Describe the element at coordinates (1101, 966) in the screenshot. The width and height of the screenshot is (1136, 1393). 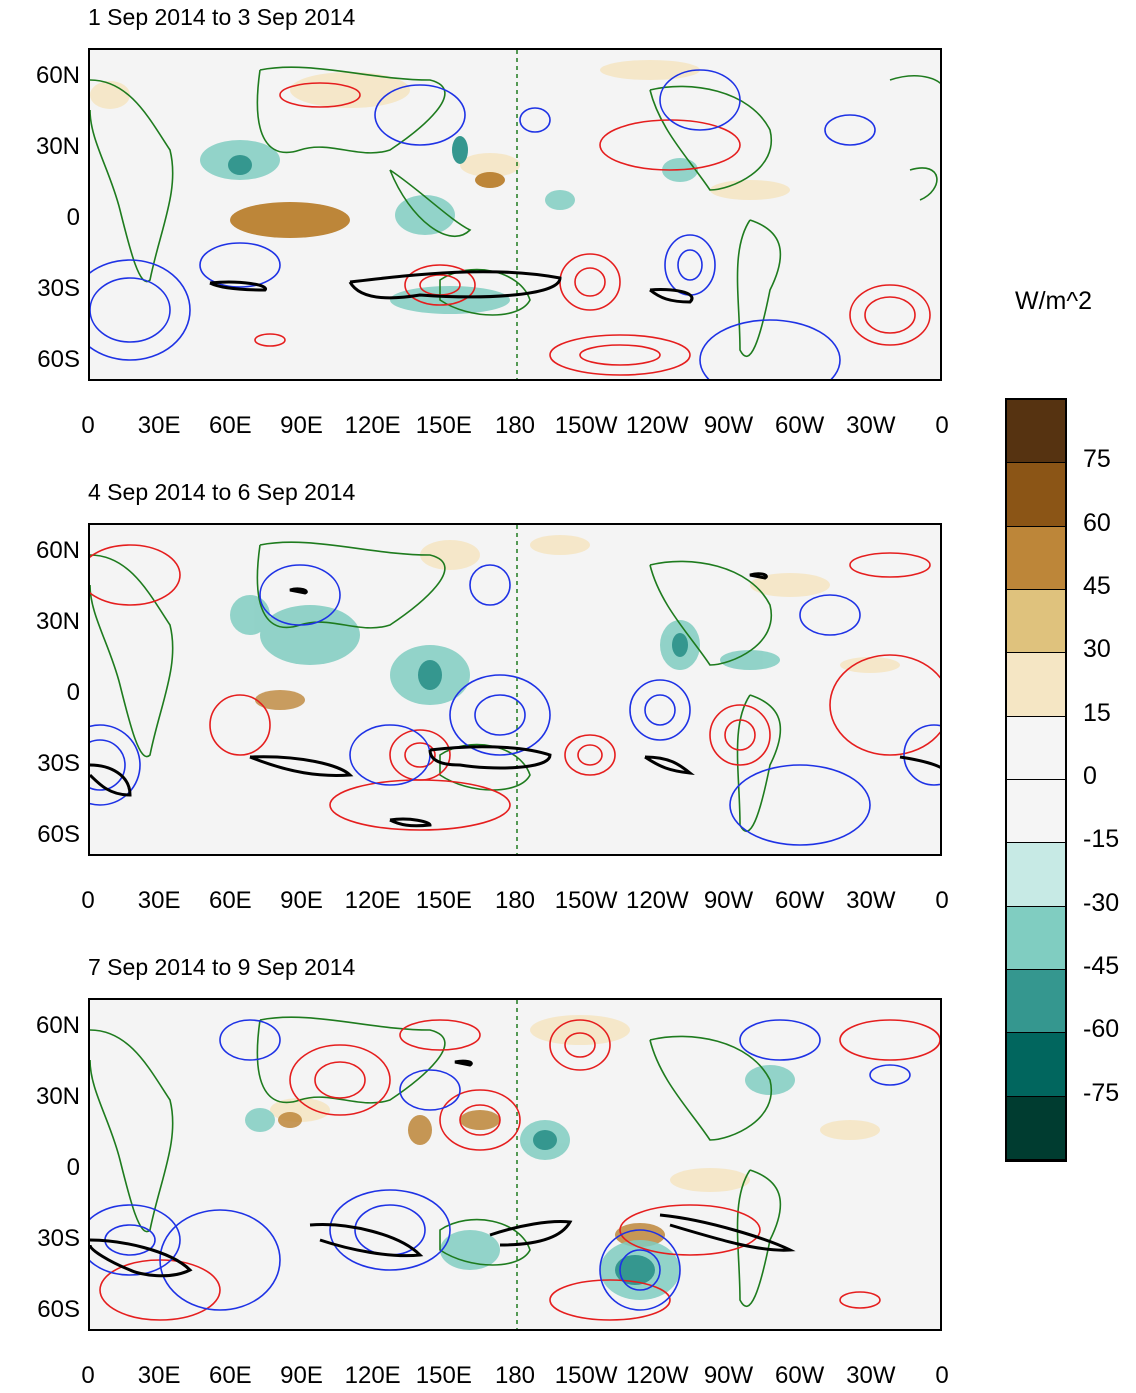
I see `colorbar-label: -45` at that location.